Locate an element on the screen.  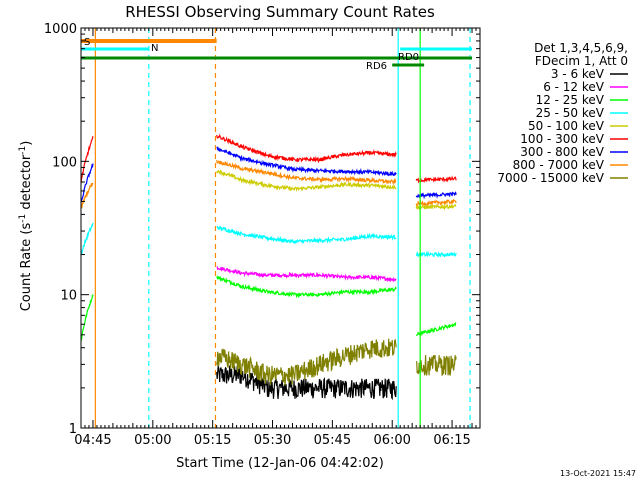
legend-label-6: 300 - 800 keV is located at coordinates (562, 152).